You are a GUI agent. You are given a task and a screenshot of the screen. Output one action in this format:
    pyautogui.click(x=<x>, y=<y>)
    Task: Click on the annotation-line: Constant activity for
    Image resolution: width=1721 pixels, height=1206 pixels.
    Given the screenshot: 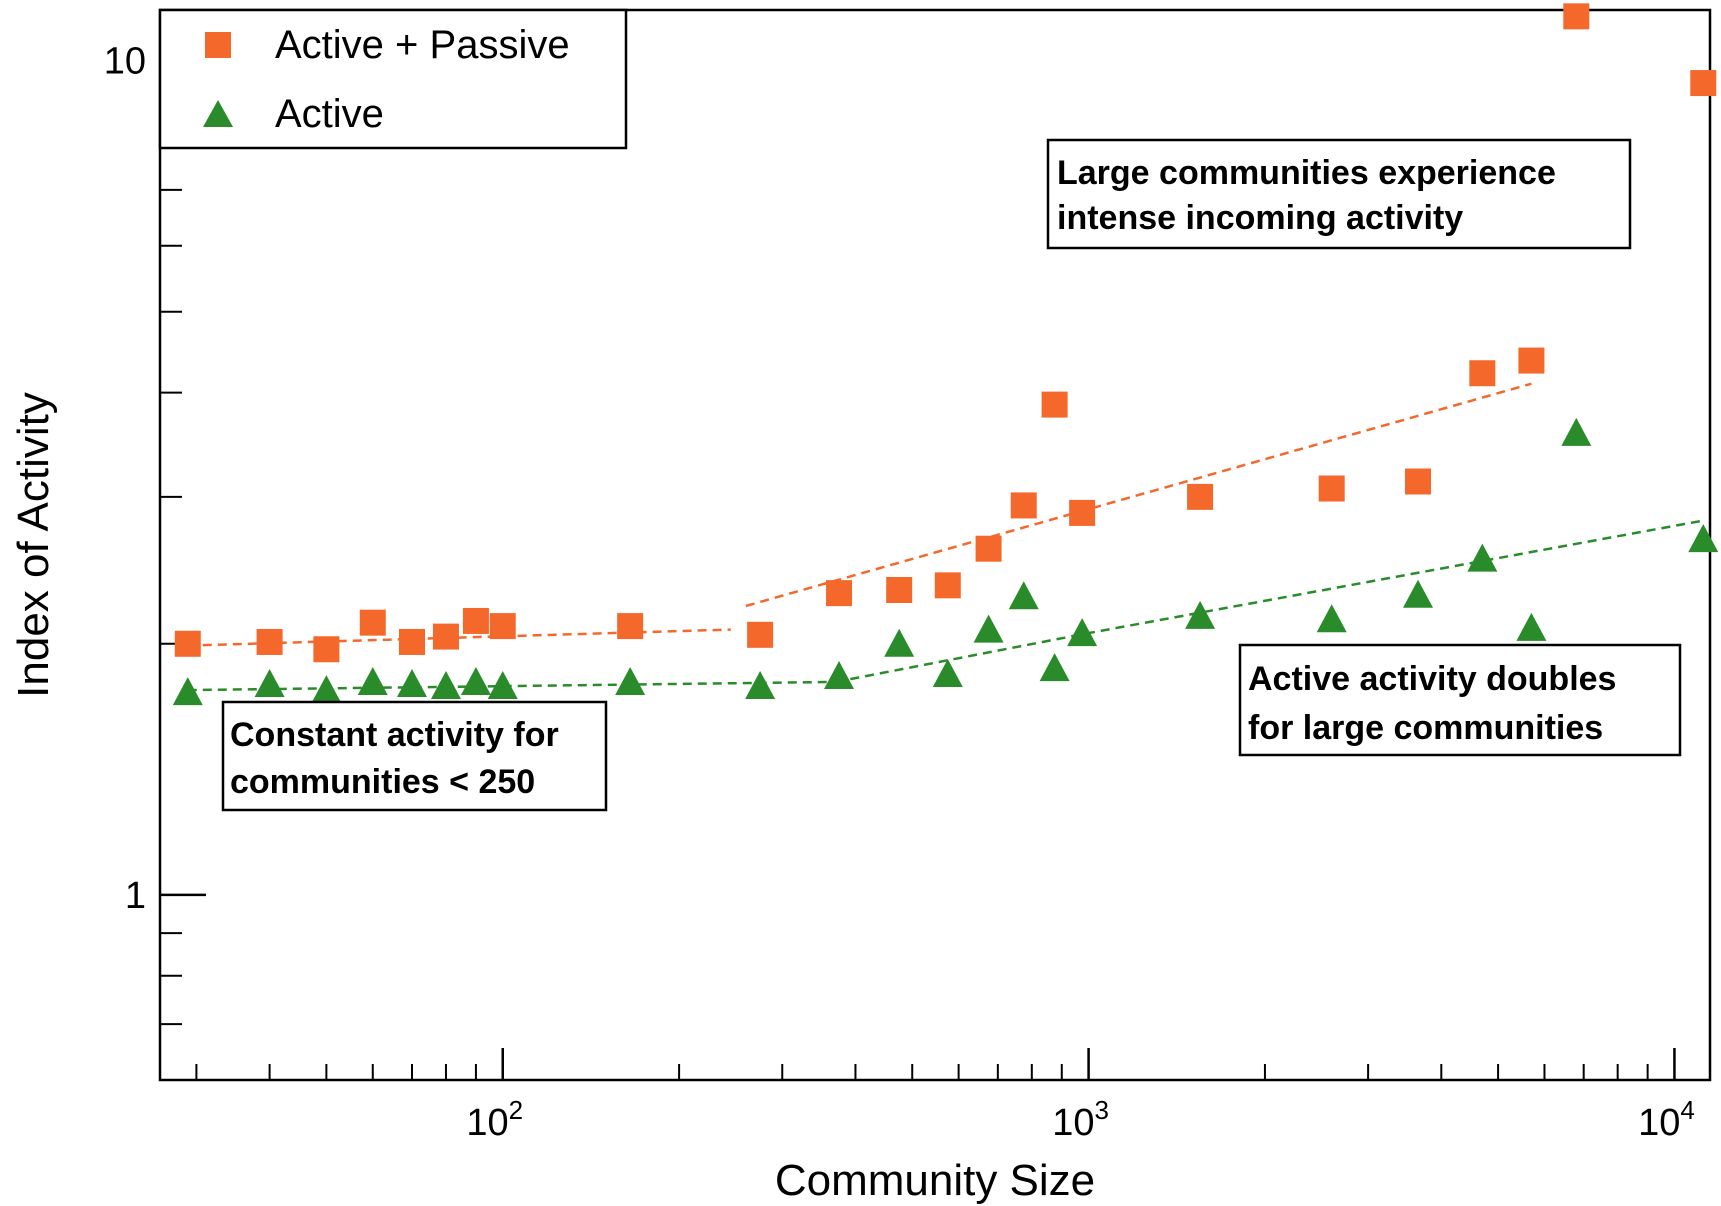 What is the action you would take?
    pyautogui.click(x=394, y=735)
    